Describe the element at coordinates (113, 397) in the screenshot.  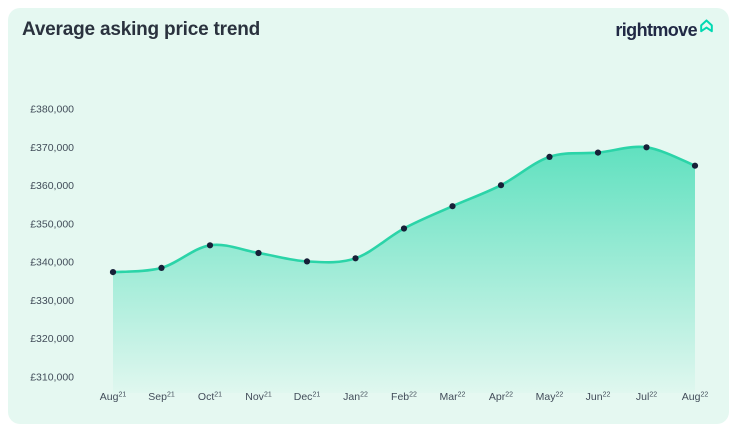
I see `x-axis-tick-label: Aug21` at that location.